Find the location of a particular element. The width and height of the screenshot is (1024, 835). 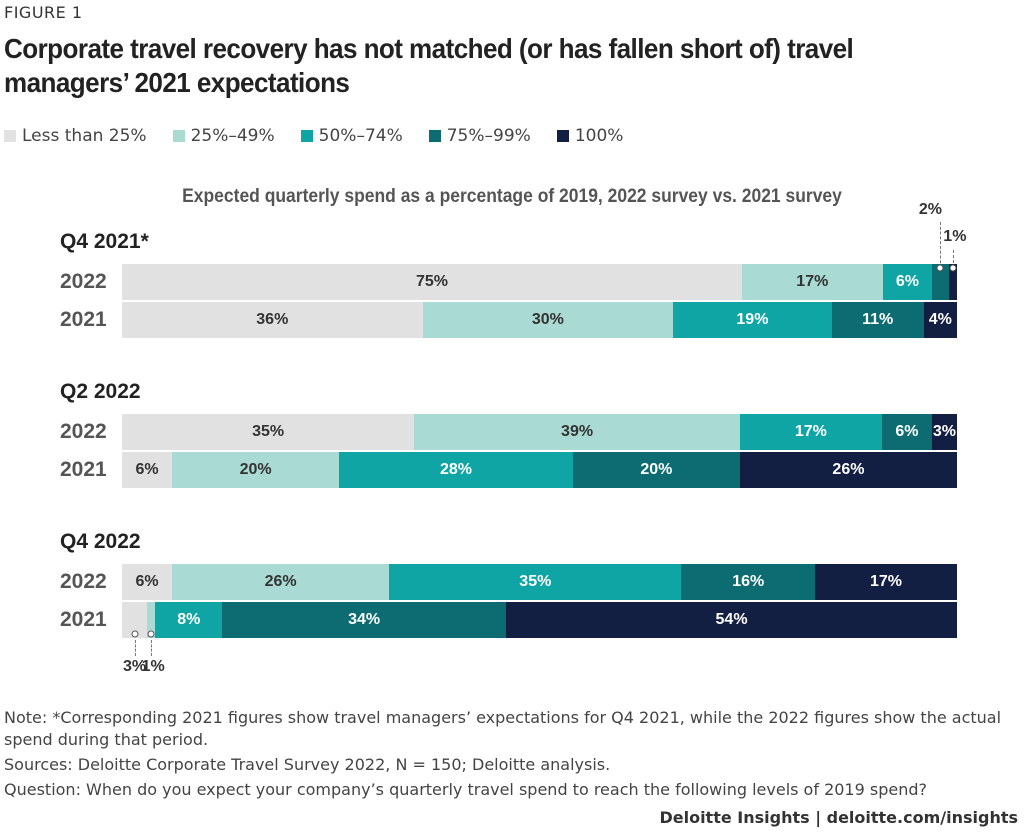

bar-segment: 19% is located at coordinates (752, 320).